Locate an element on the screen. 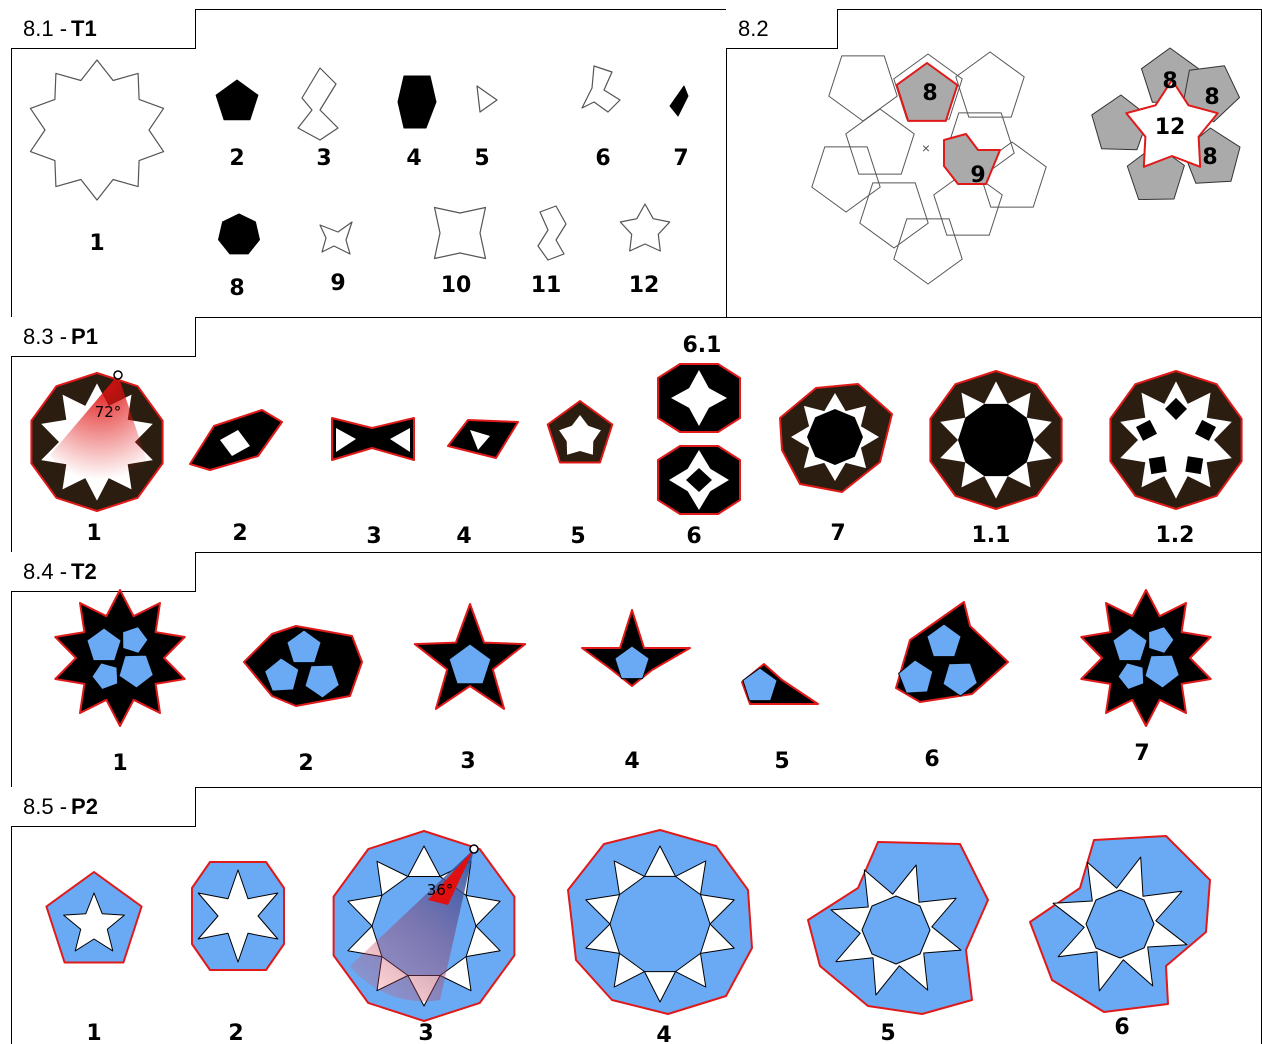 This screenshot has width=1262, height=1044. section-label-8-3: 8.3 - P1 is located at coordinates (103, 337).